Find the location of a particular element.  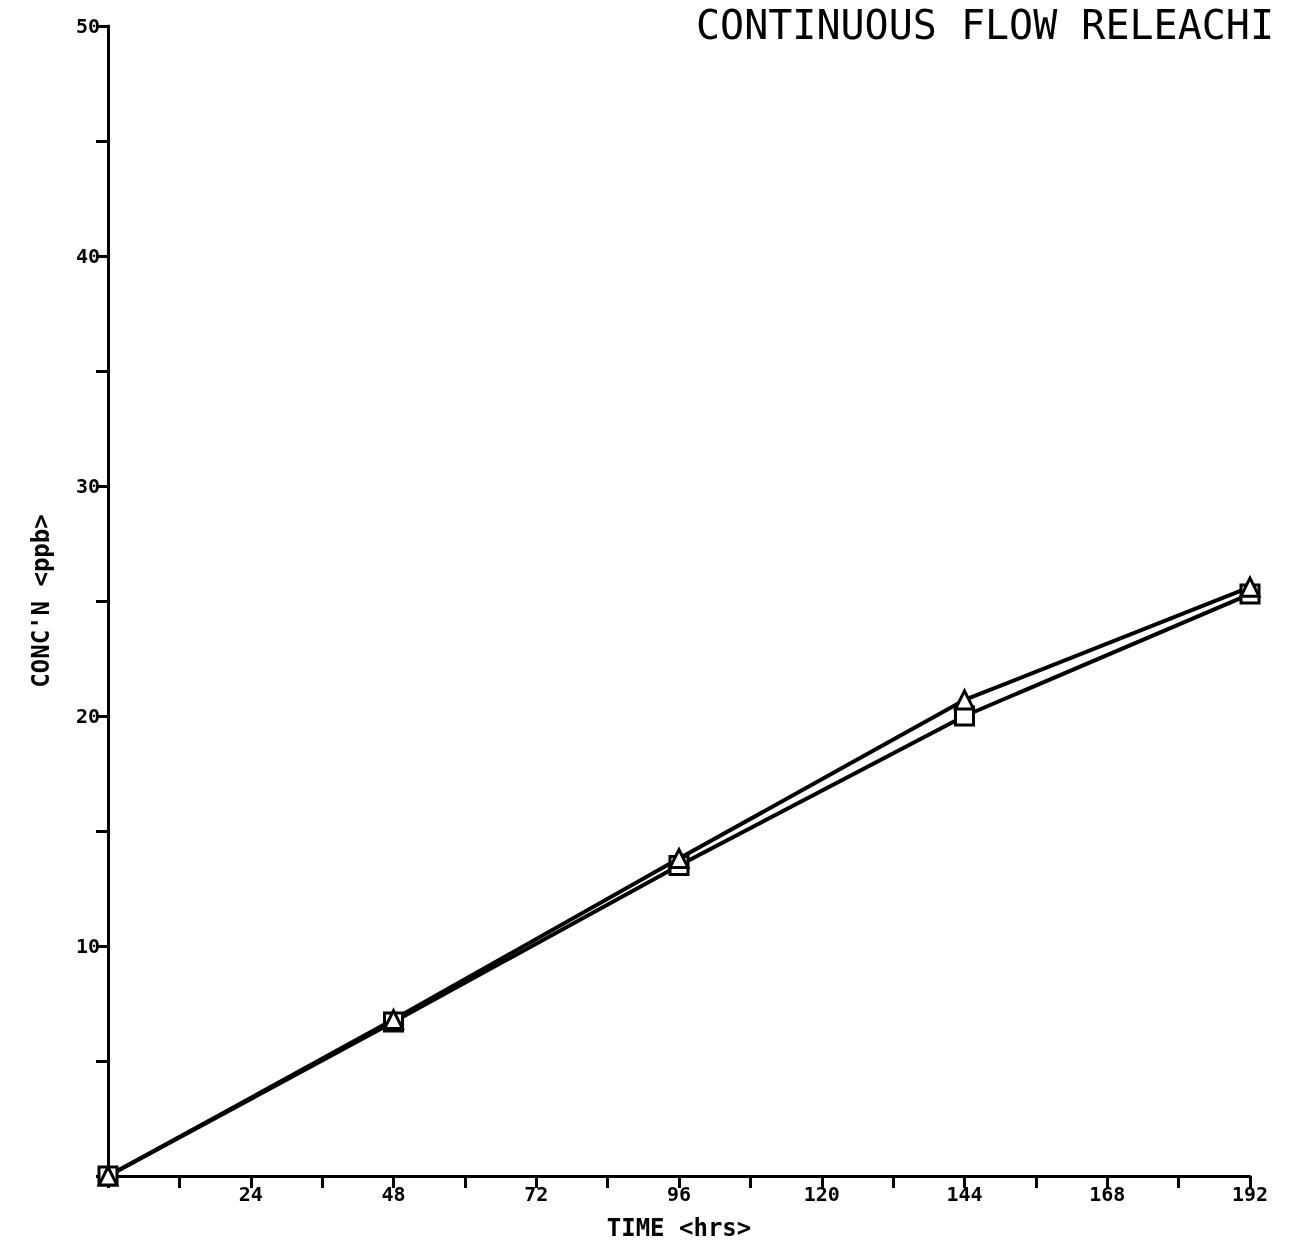

x-tick-label: 96 is located at coordinates (679, 1194).